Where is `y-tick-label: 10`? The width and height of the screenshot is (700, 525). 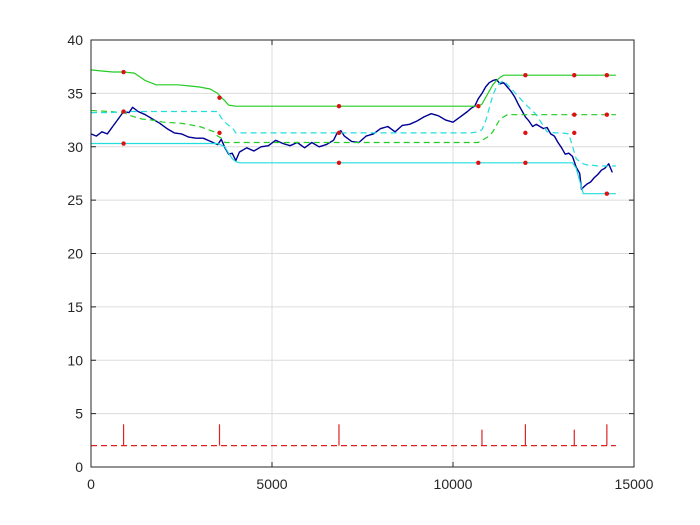
y-tick-label: 10 is located at coordinates (75, 360).